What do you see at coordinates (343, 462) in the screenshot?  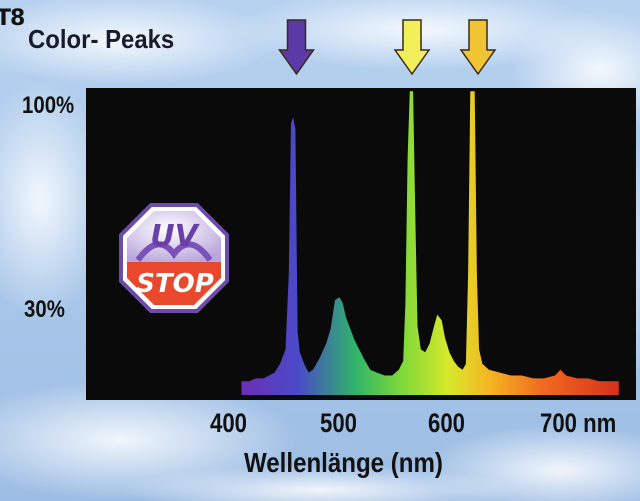 I see `x-axis-label: Wellenlänge (nm)` at bounding box center [343, 462].